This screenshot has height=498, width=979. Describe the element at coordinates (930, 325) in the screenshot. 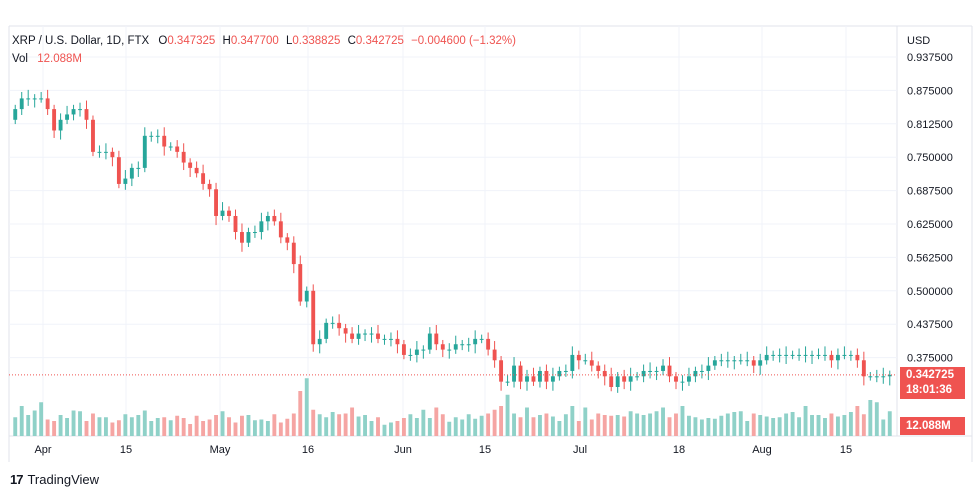

I see `price-tick-label: 0.437500` at that location.